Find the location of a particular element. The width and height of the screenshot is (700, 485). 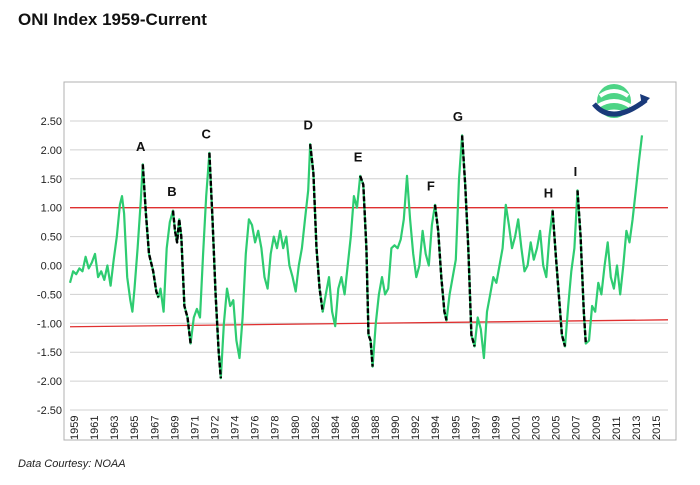

y-tick-label: 2.00 is located at coordinates (51, 151).